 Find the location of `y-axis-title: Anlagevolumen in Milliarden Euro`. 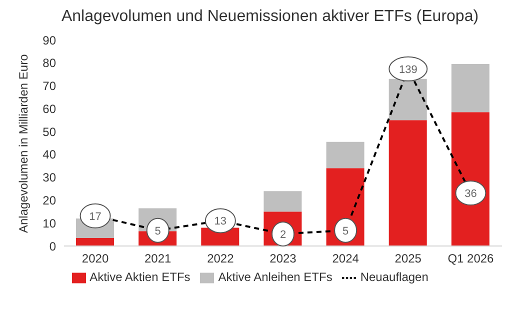

y-axis-title: Anlagevolumen in Milliarden Euro is located at coordinates (23, 143).